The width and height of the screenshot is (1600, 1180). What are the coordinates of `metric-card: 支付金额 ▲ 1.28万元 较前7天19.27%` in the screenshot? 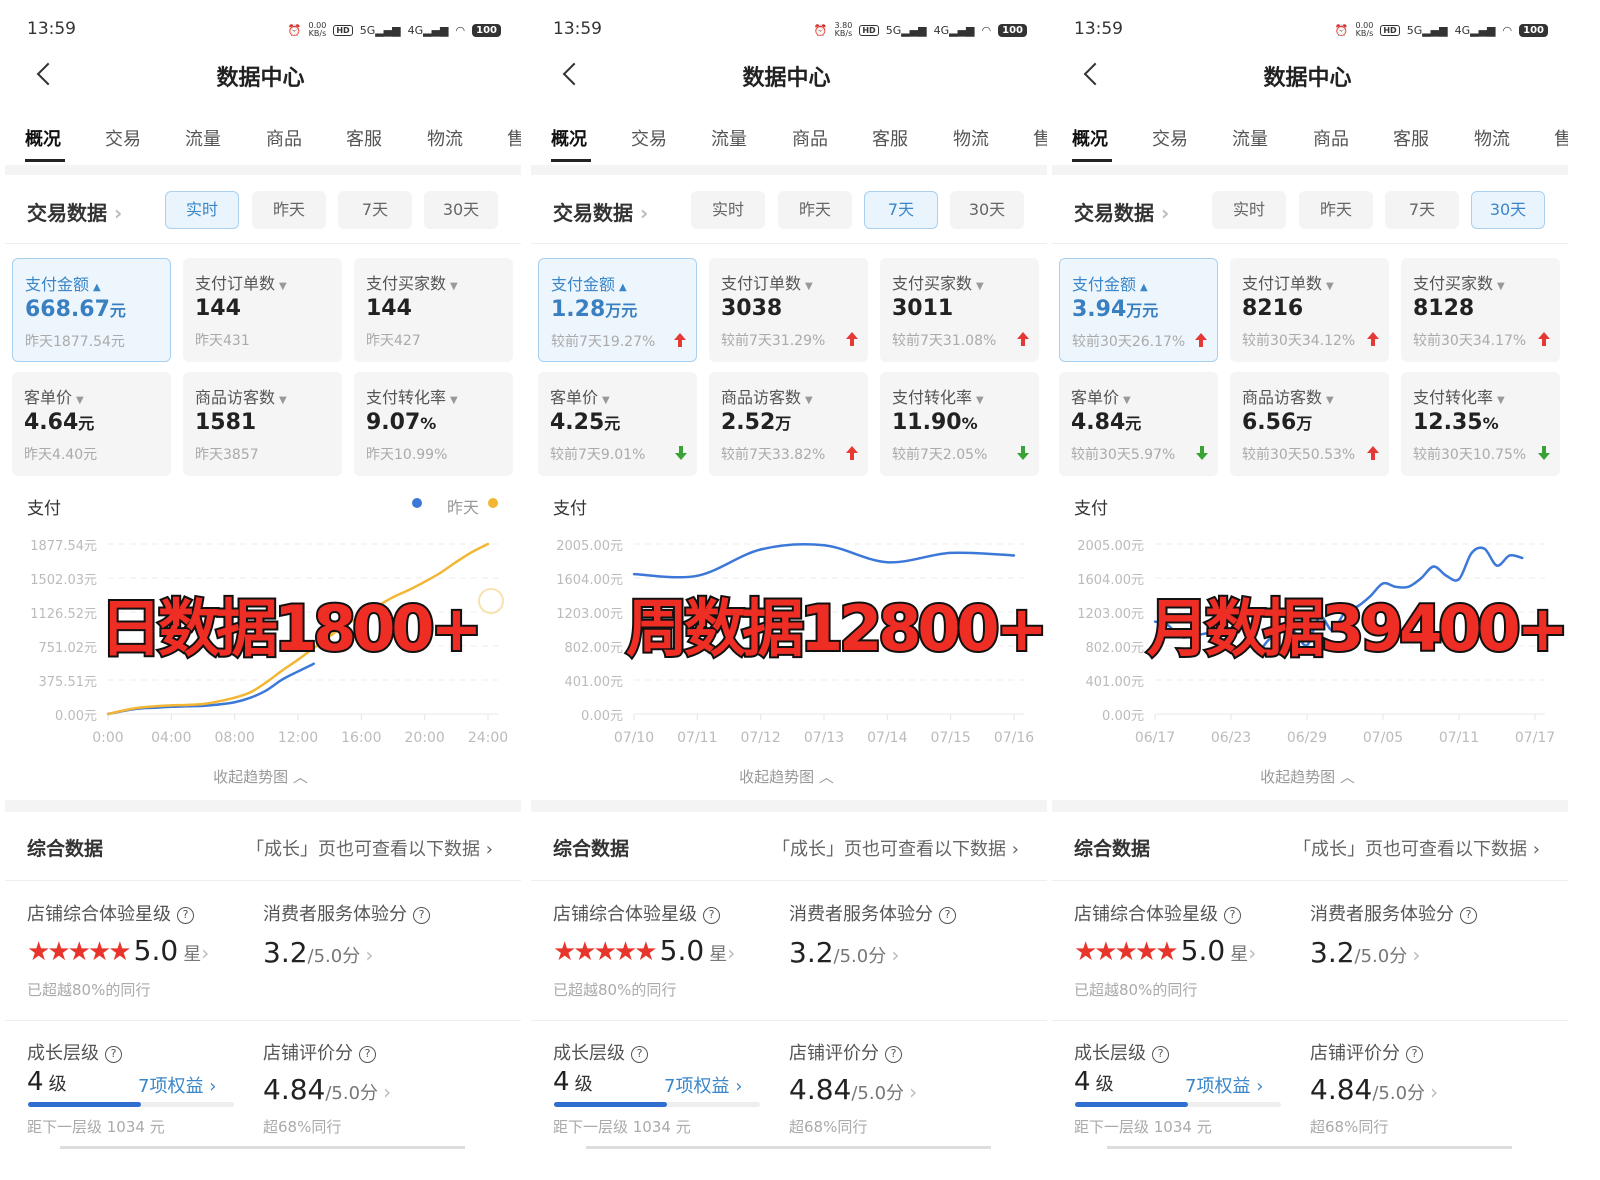 It's located at (617, 310).